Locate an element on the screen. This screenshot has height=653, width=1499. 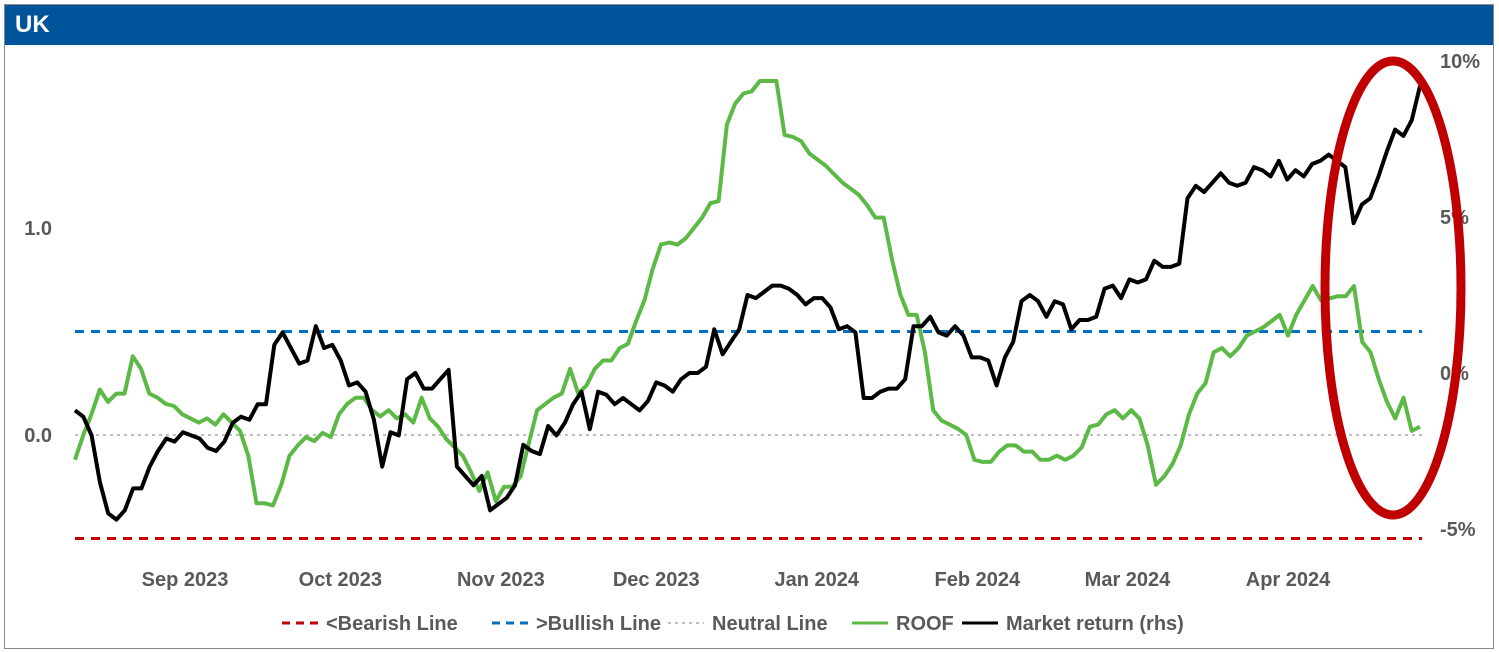
left-tick-label: 0.0 is located at coordinates (38, 436).